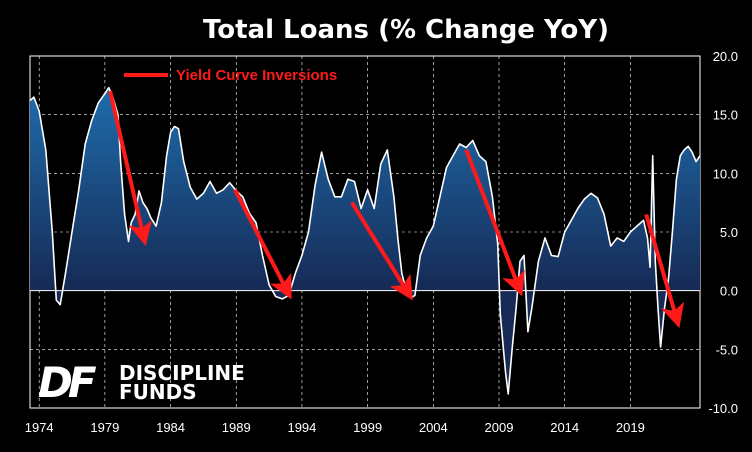  I want to click on y-tick-label: -10.0, so click(723, 408).